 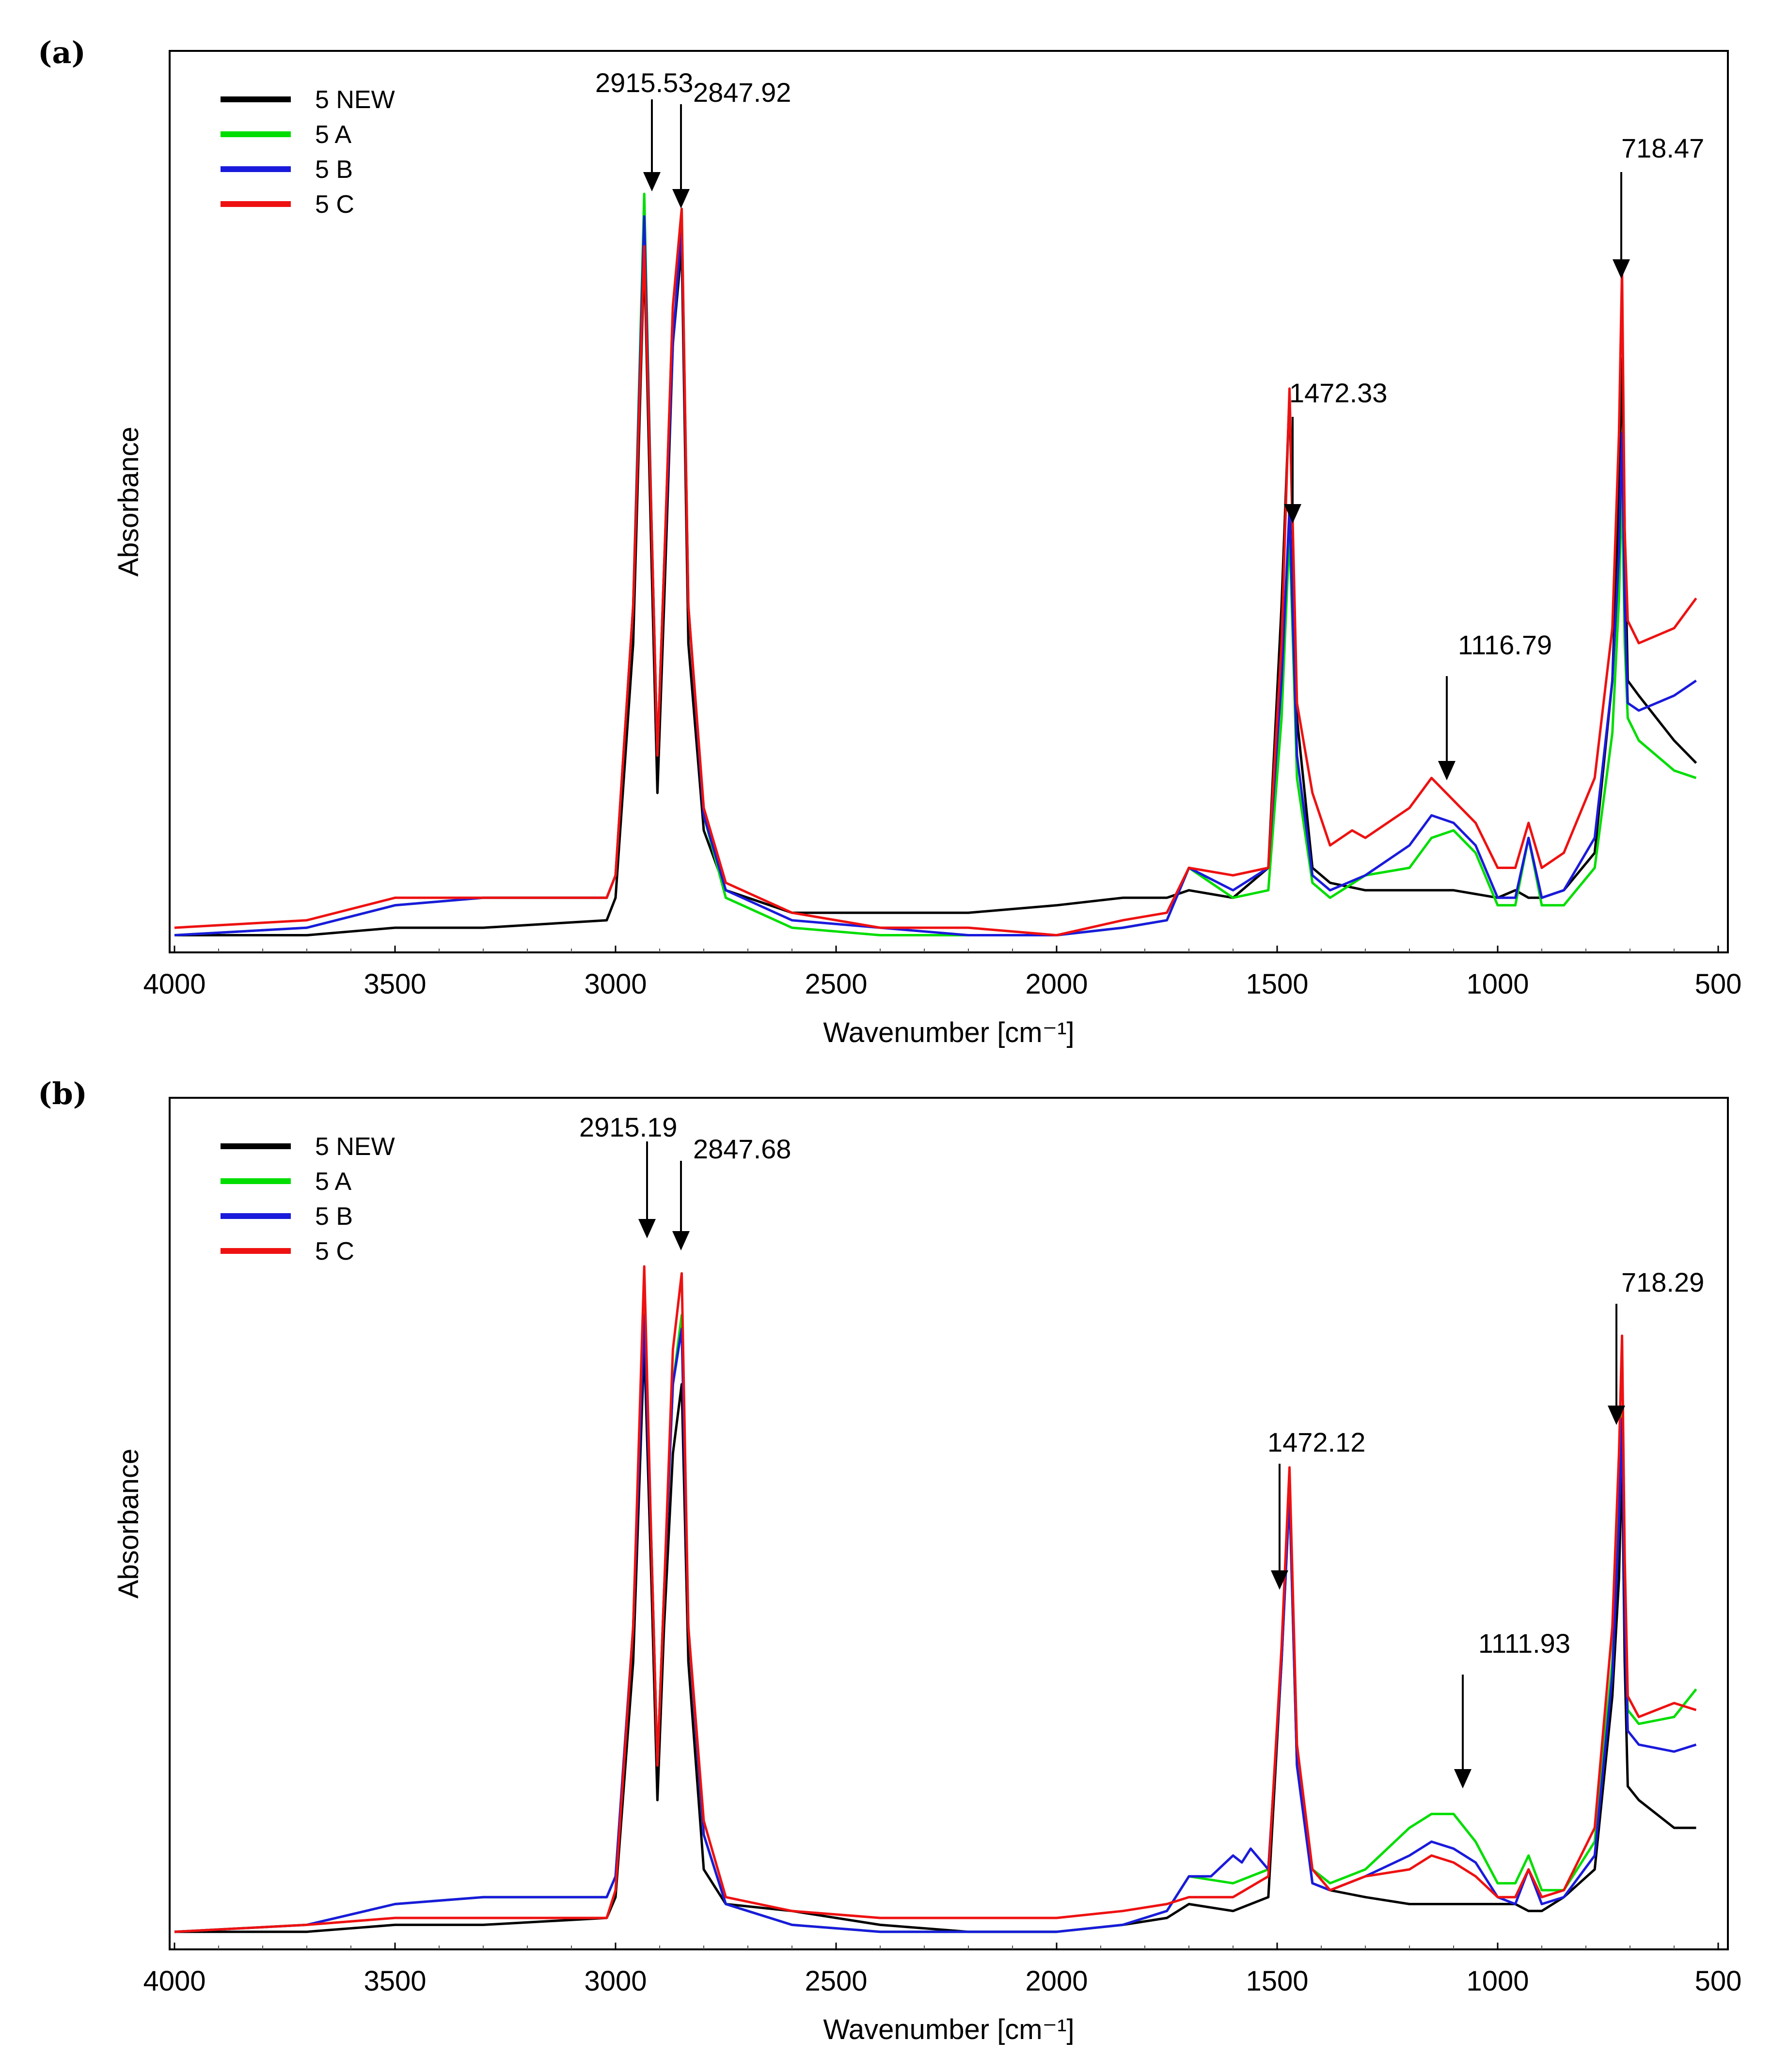 I want to click on peak-annotation-label: 1472.12, so click(x=1316, y=1442).